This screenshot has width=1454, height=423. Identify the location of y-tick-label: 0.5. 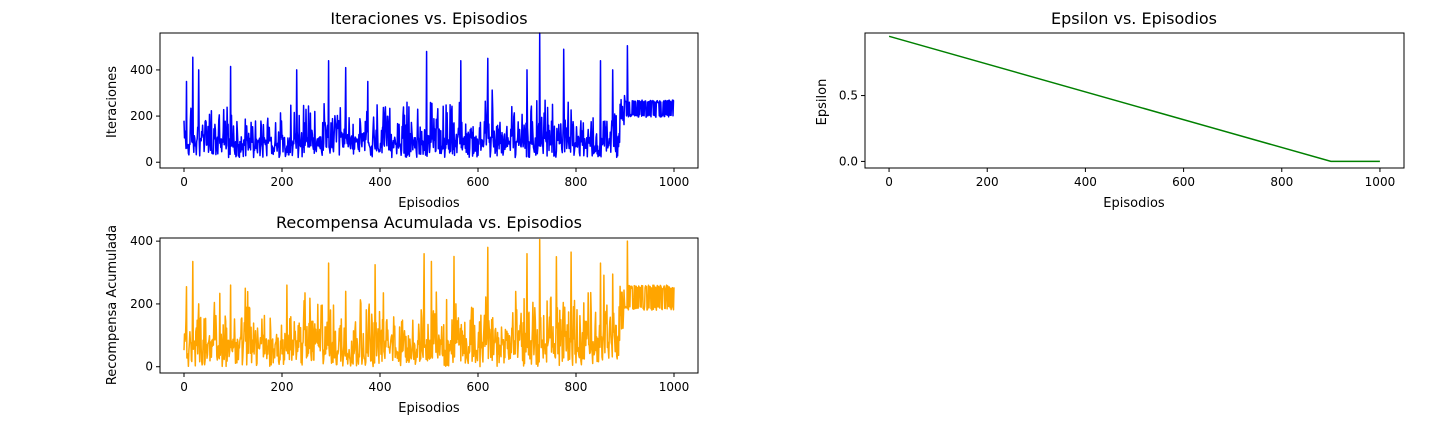
(848, 96).